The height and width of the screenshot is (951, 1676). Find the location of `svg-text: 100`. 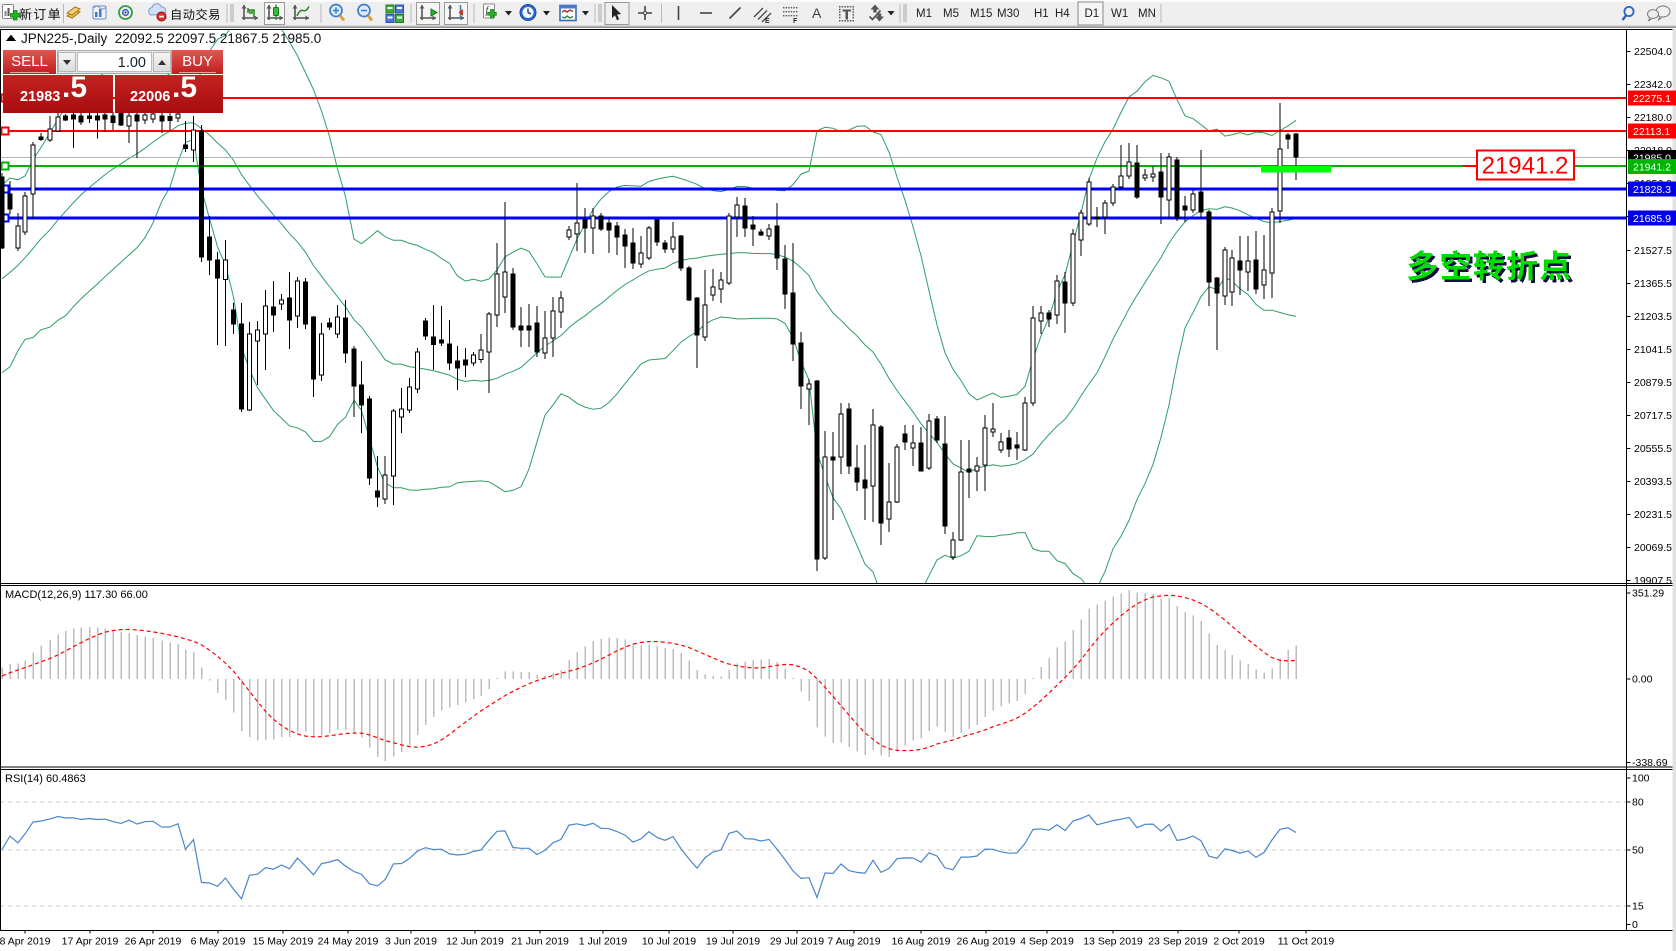

svg-text: 100 is located at coordinates (1641, 779).